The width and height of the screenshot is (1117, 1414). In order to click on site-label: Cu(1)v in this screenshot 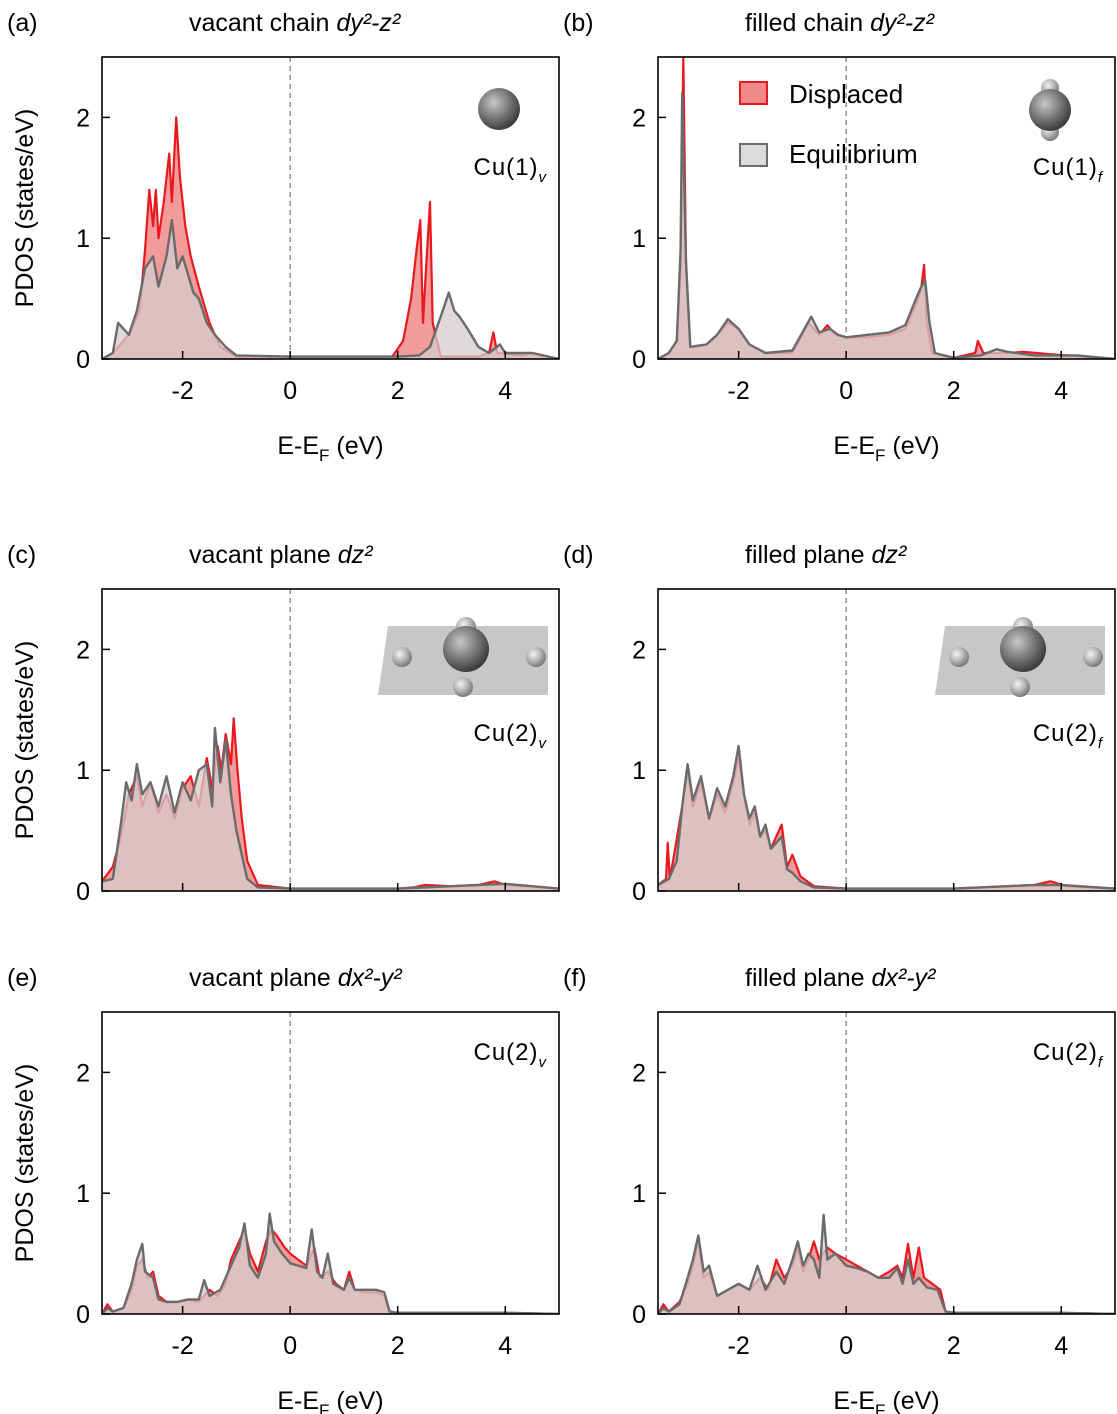, I will do `click(510, 170)`.